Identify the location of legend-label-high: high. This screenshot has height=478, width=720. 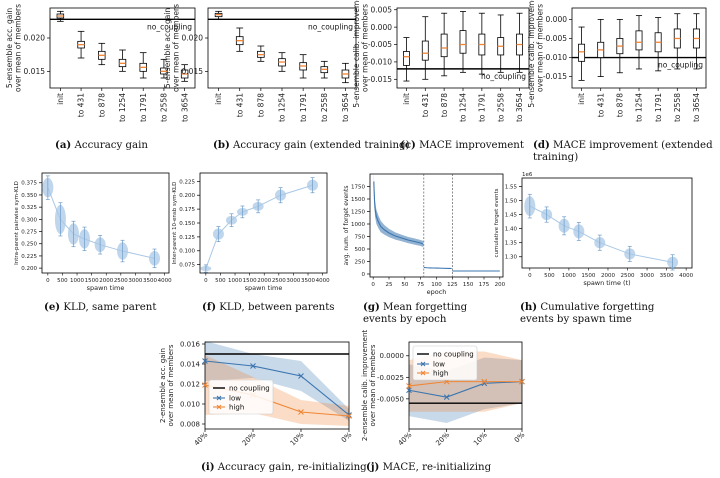
(236, 408).